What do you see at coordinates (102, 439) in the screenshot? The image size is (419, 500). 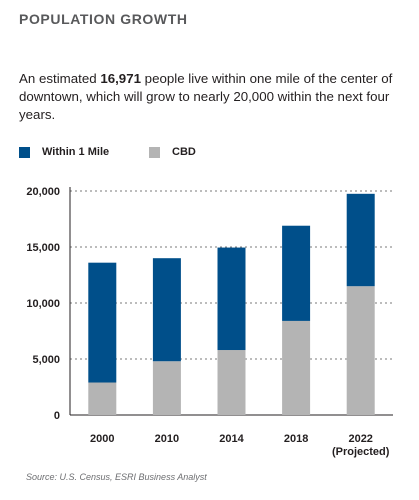 I see `x-tick-label: 2000` at bounding box center [102, 439].